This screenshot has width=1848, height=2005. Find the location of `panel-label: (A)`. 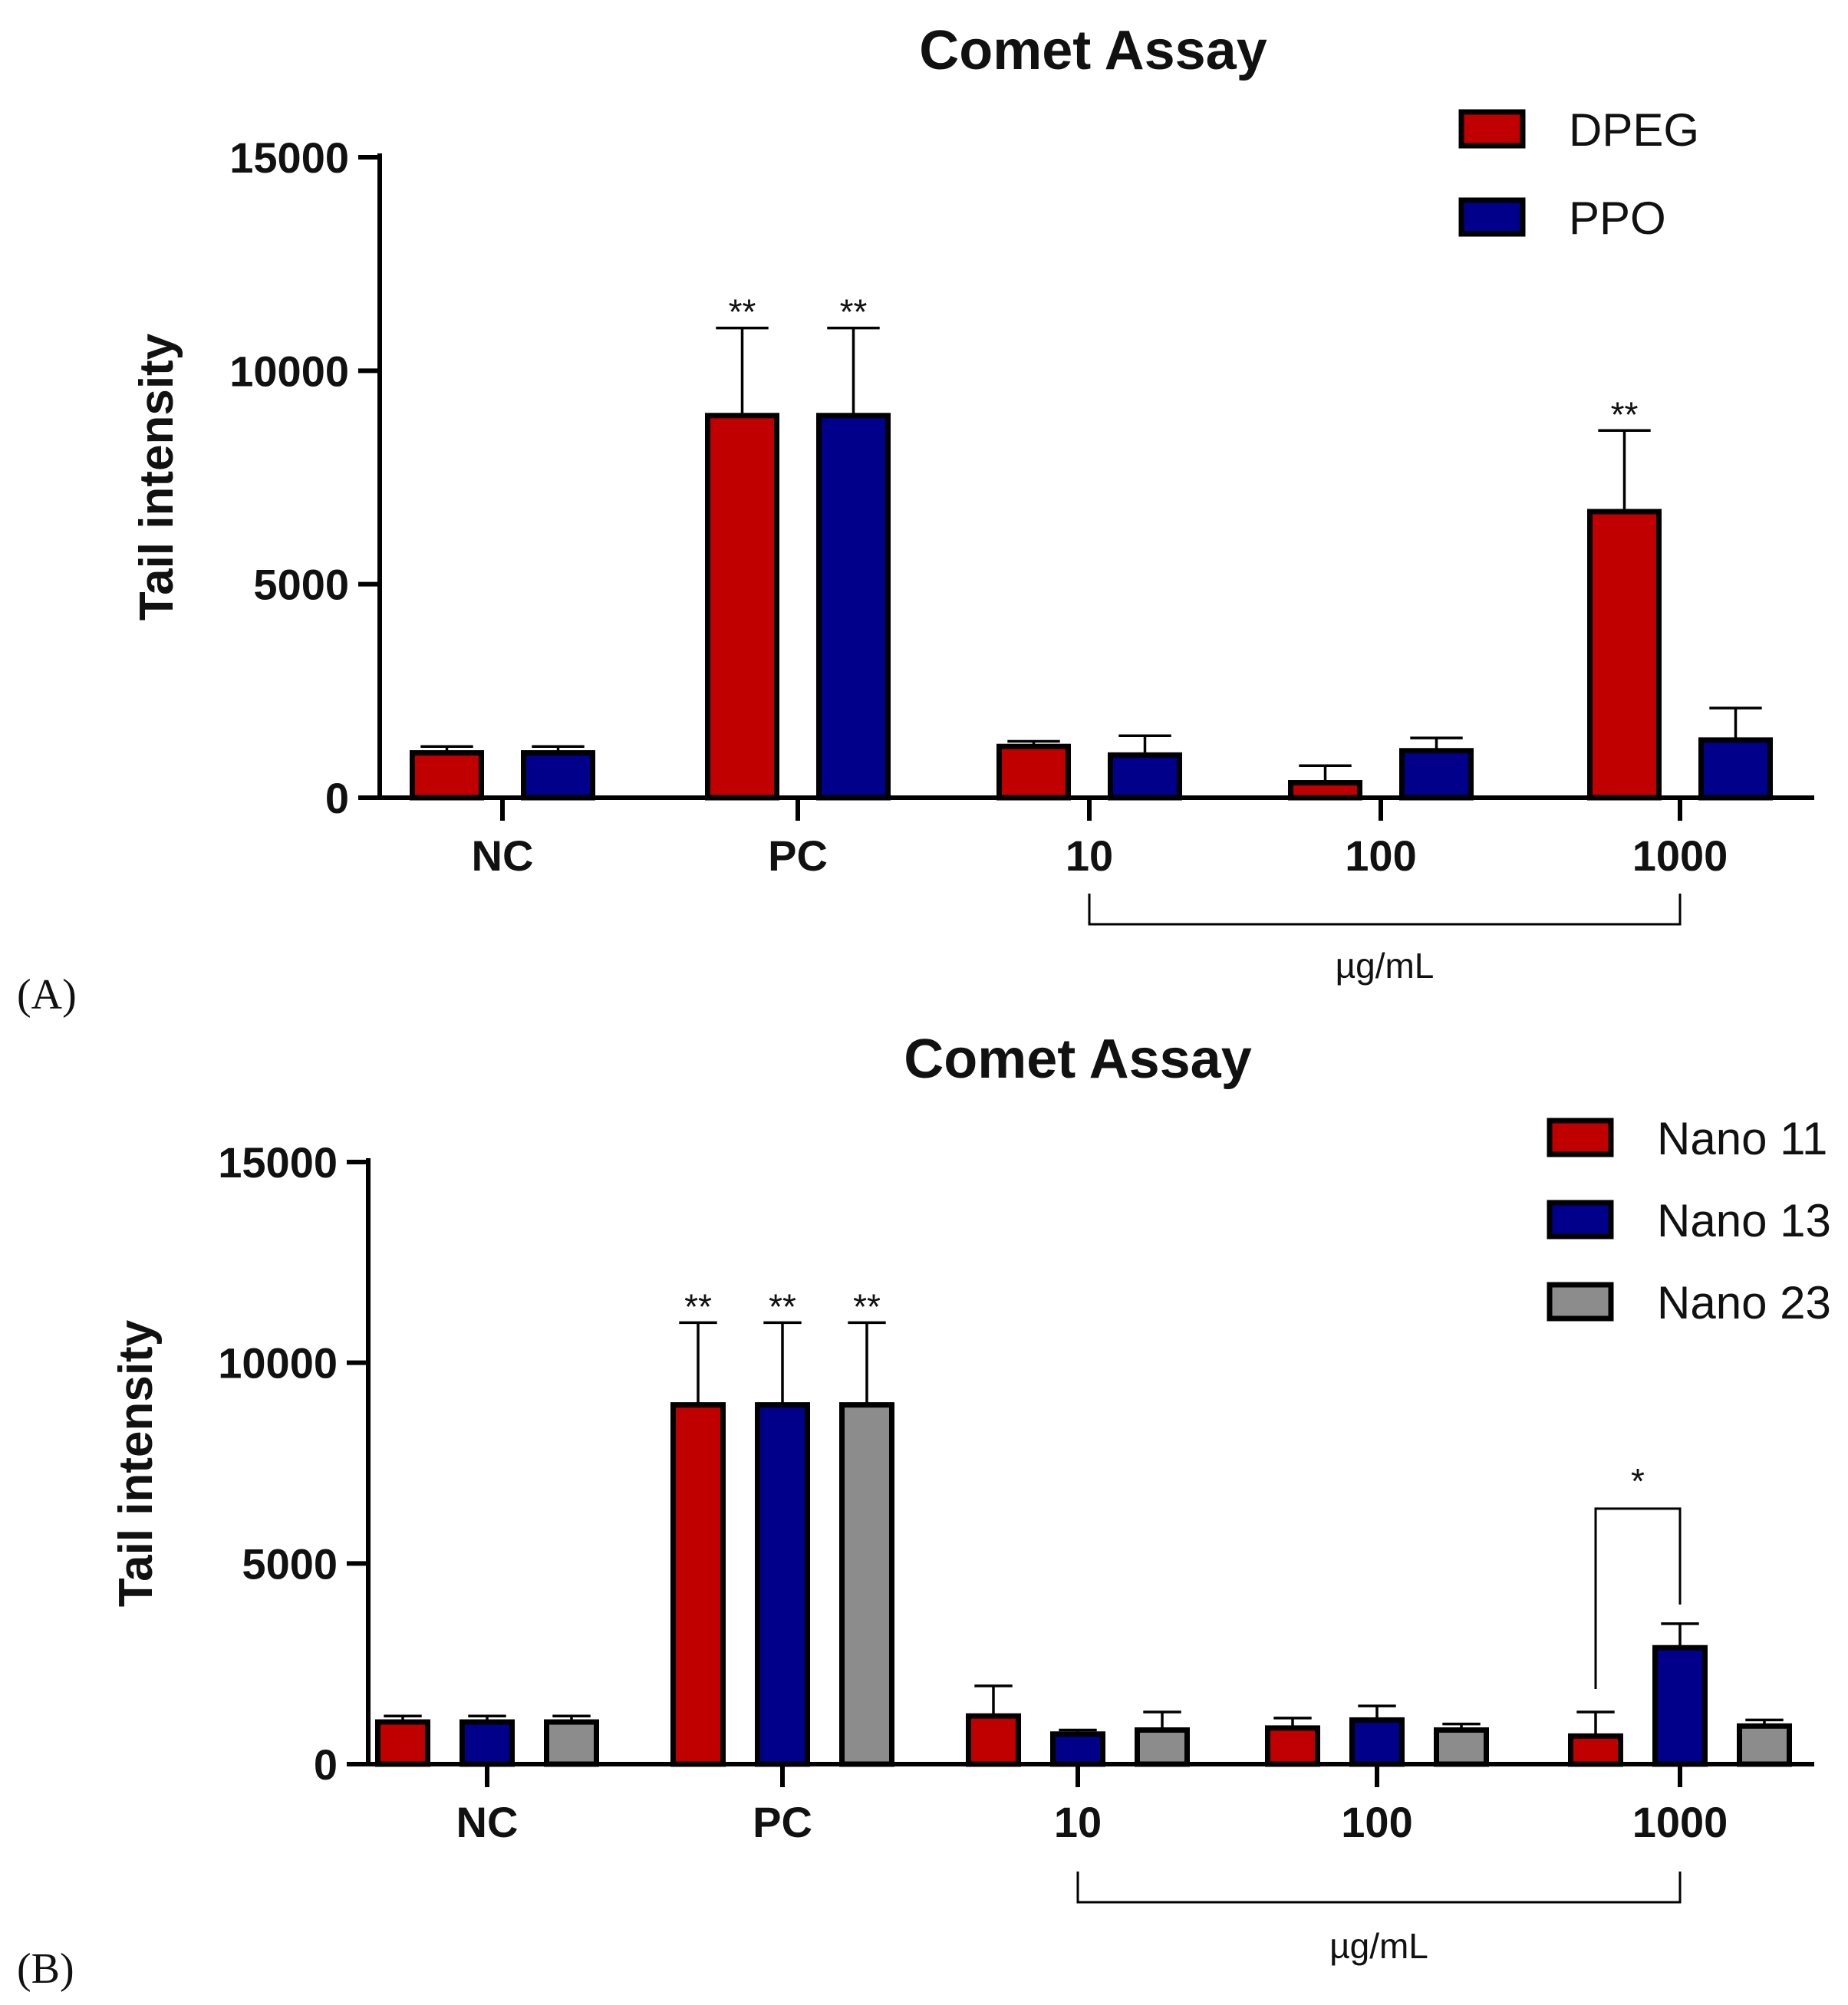

panel-label: (A) is located at coordinates (47, 995).